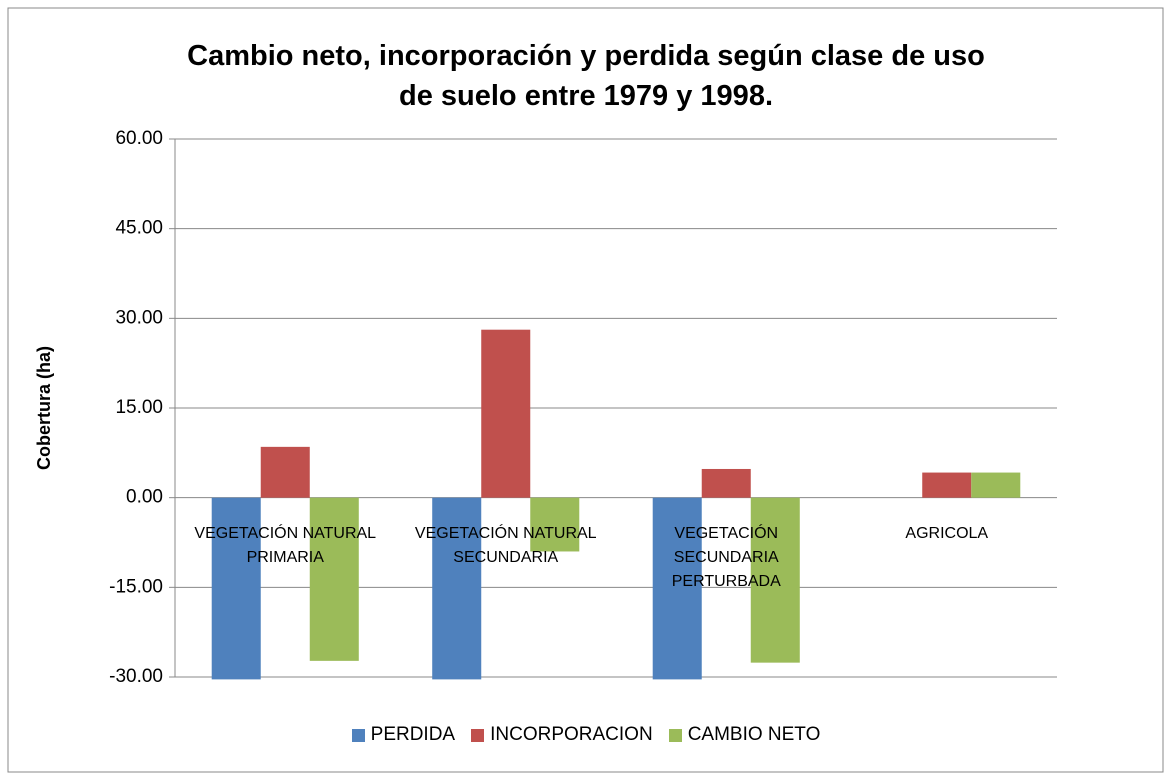 This screenshot has width=1172, height=780. Describe the element at coordinates (754, 734) in the screenshot. I see `legend-label: CAMBIO NETO` at that location.